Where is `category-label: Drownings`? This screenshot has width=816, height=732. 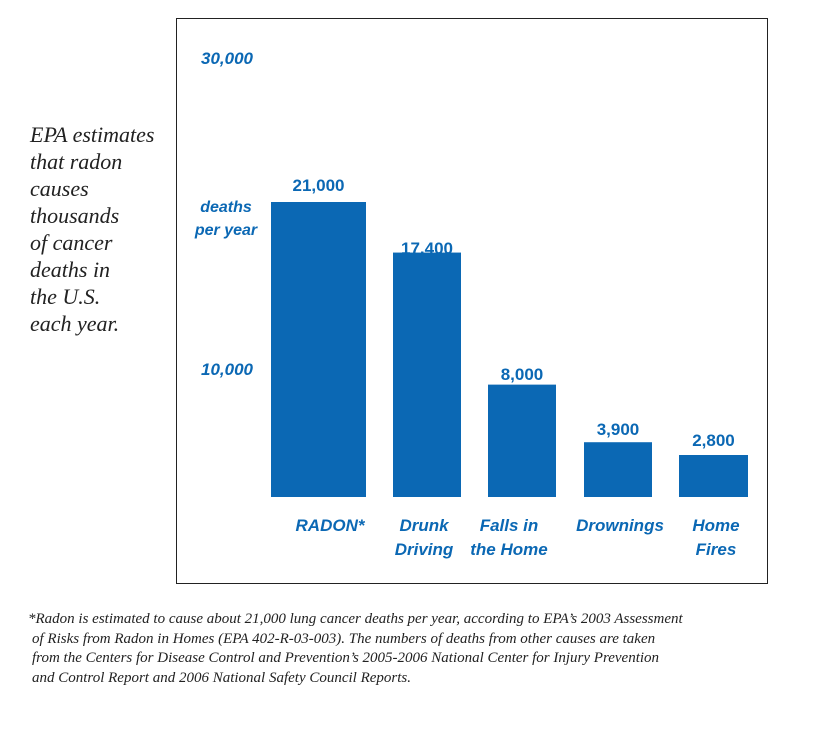 category-label: Drownings is located at coordinates (620, 525).